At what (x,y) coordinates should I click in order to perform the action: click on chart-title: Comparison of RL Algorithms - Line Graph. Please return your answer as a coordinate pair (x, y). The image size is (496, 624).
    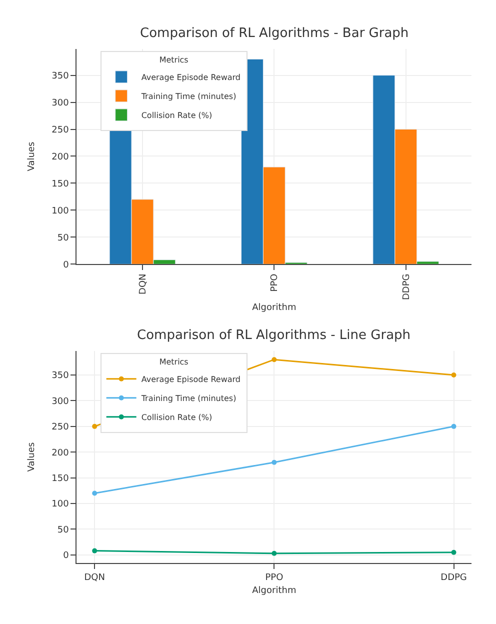
    Looking at the image, I should click on (274, 335).